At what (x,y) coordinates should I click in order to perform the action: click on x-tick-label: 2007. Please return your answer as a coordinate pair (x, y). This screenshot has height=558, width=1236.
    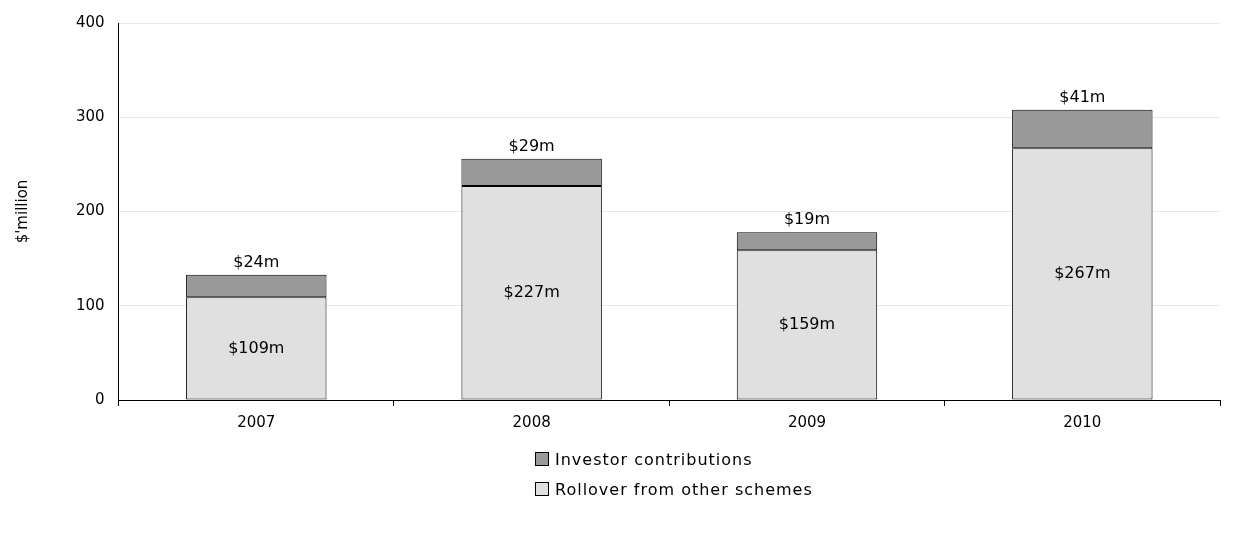
    Looking at the image, I should click on (256, 421).